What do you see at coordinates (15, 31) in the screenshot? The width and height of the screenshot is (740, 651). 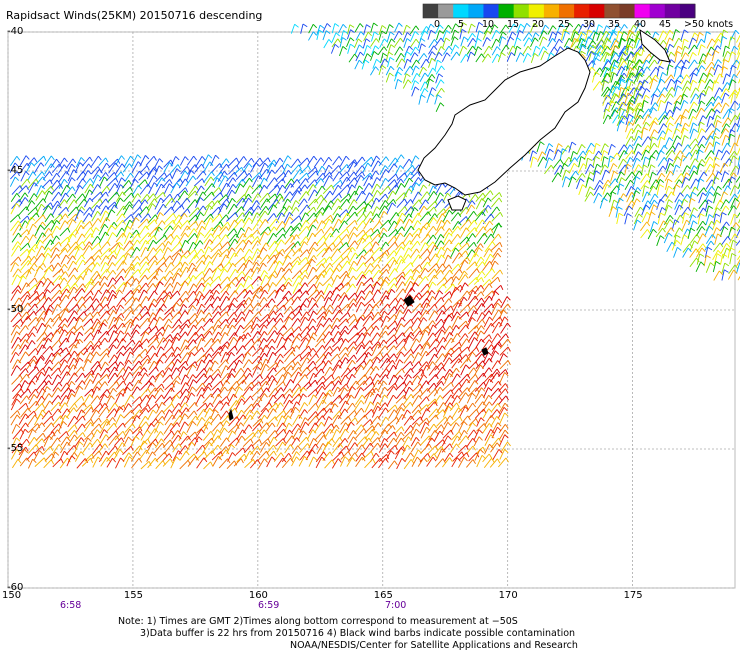 I see `lat-tick-label: -40` at bounding box center [15, 31].